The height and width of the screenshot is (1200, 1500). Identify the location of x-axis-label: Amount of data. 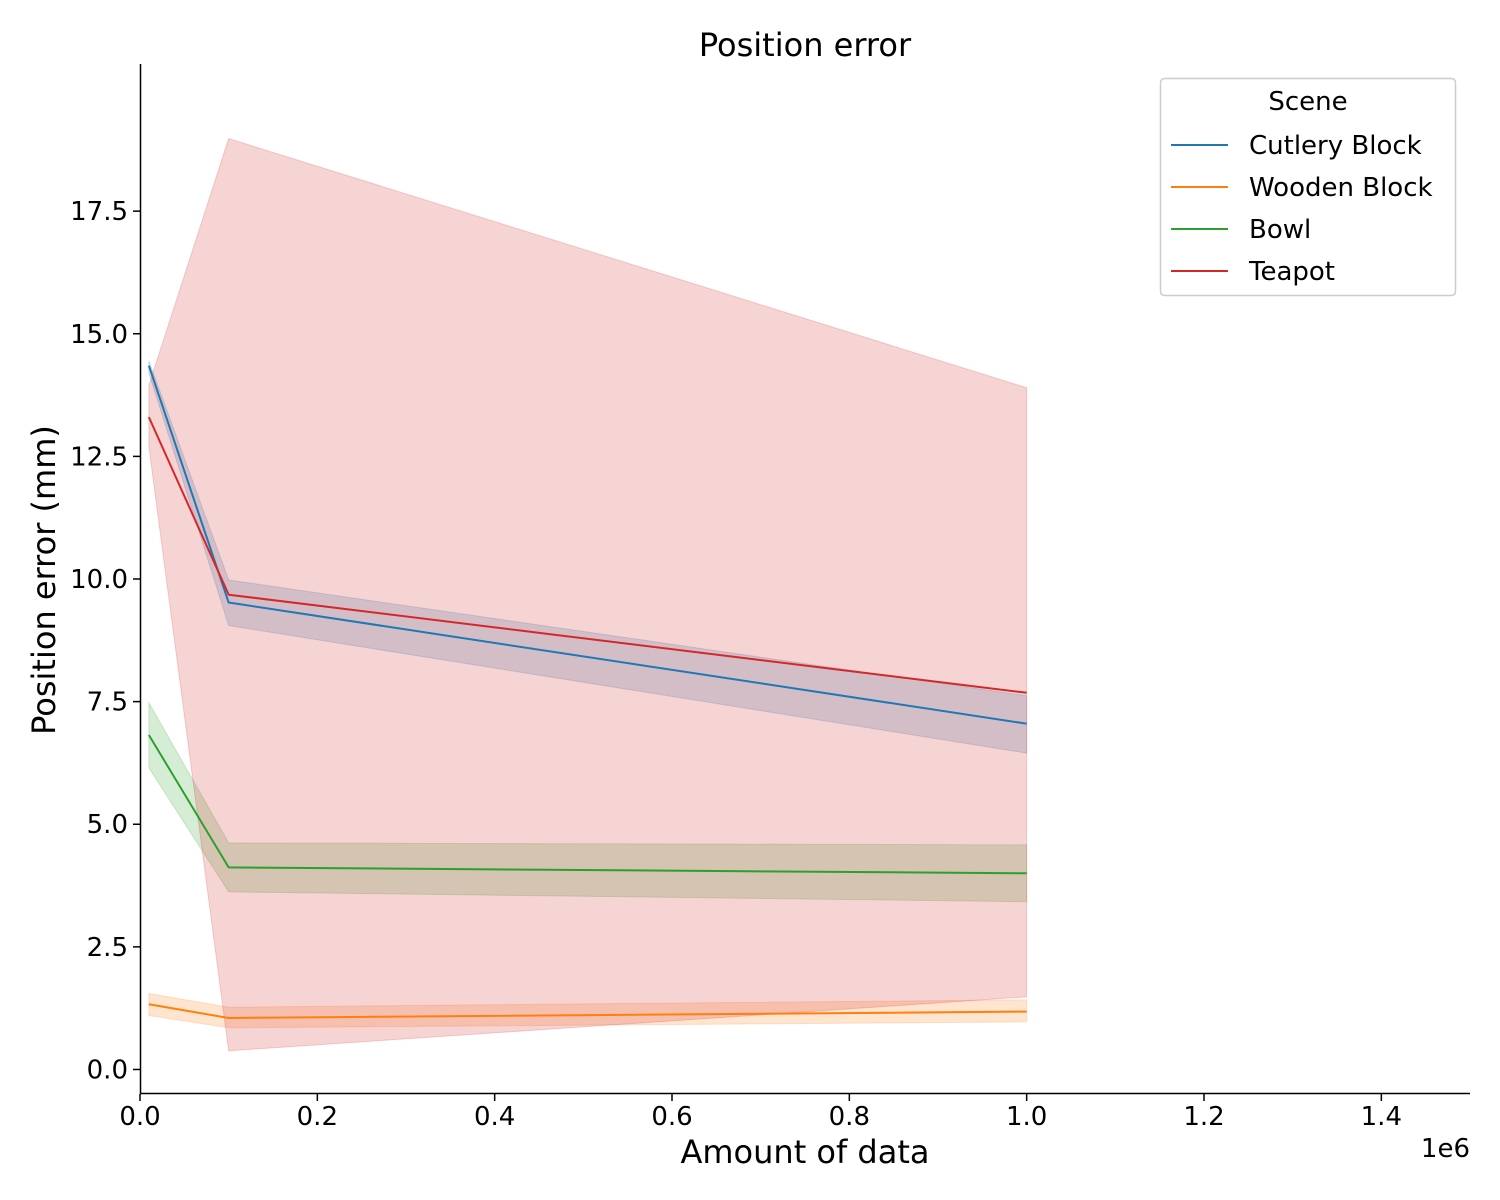
(804, 1152).